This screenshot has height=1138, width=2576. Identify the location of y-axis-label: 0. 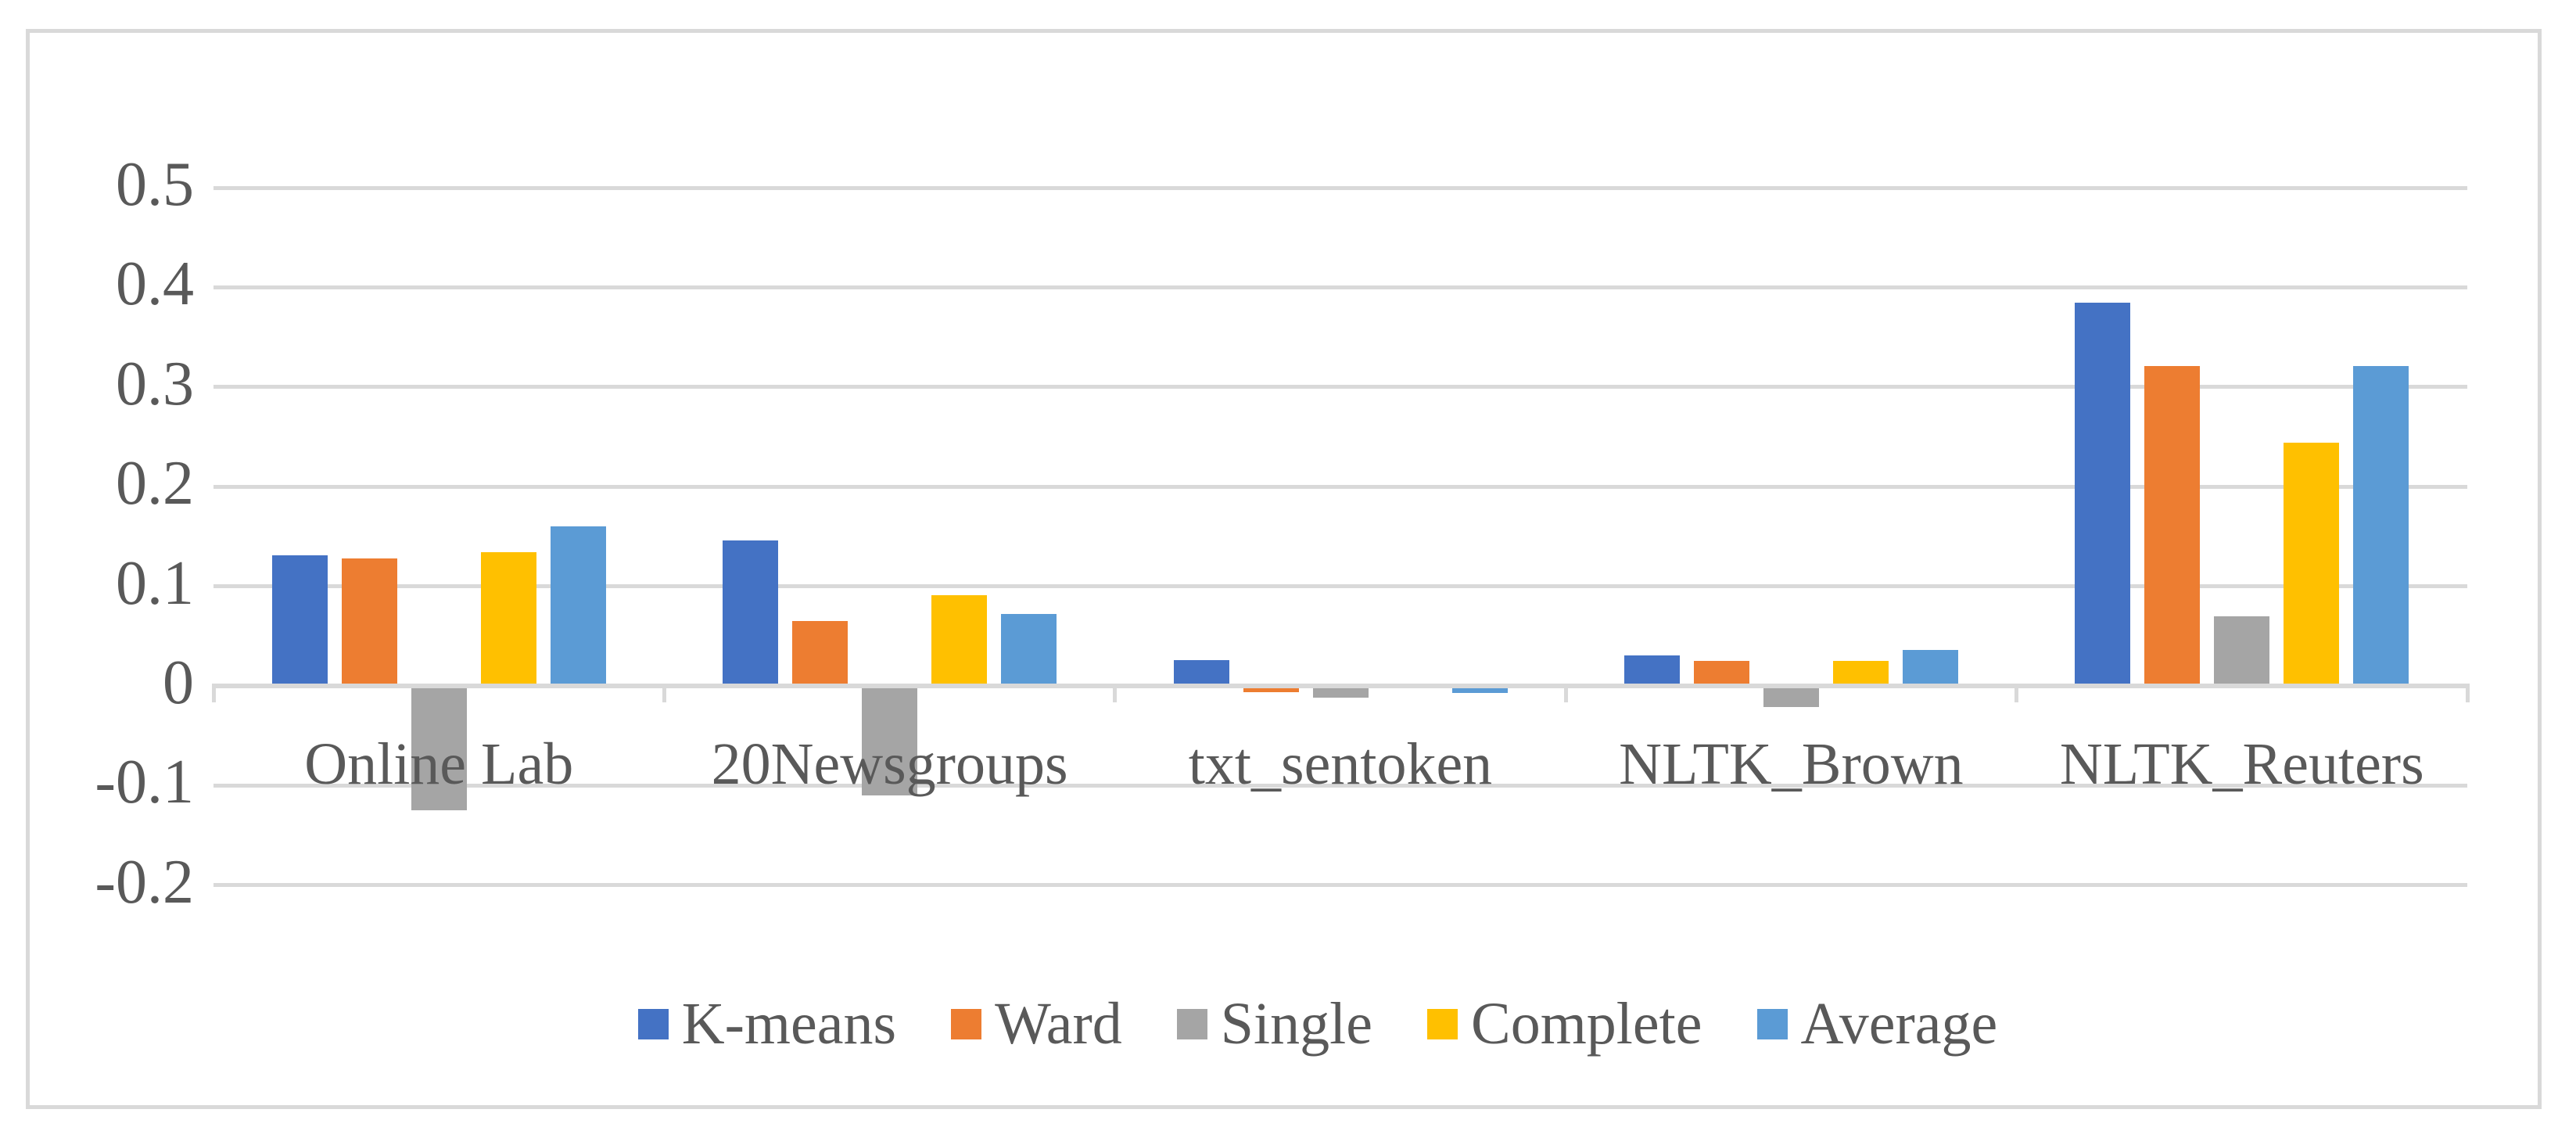
(178, 682).